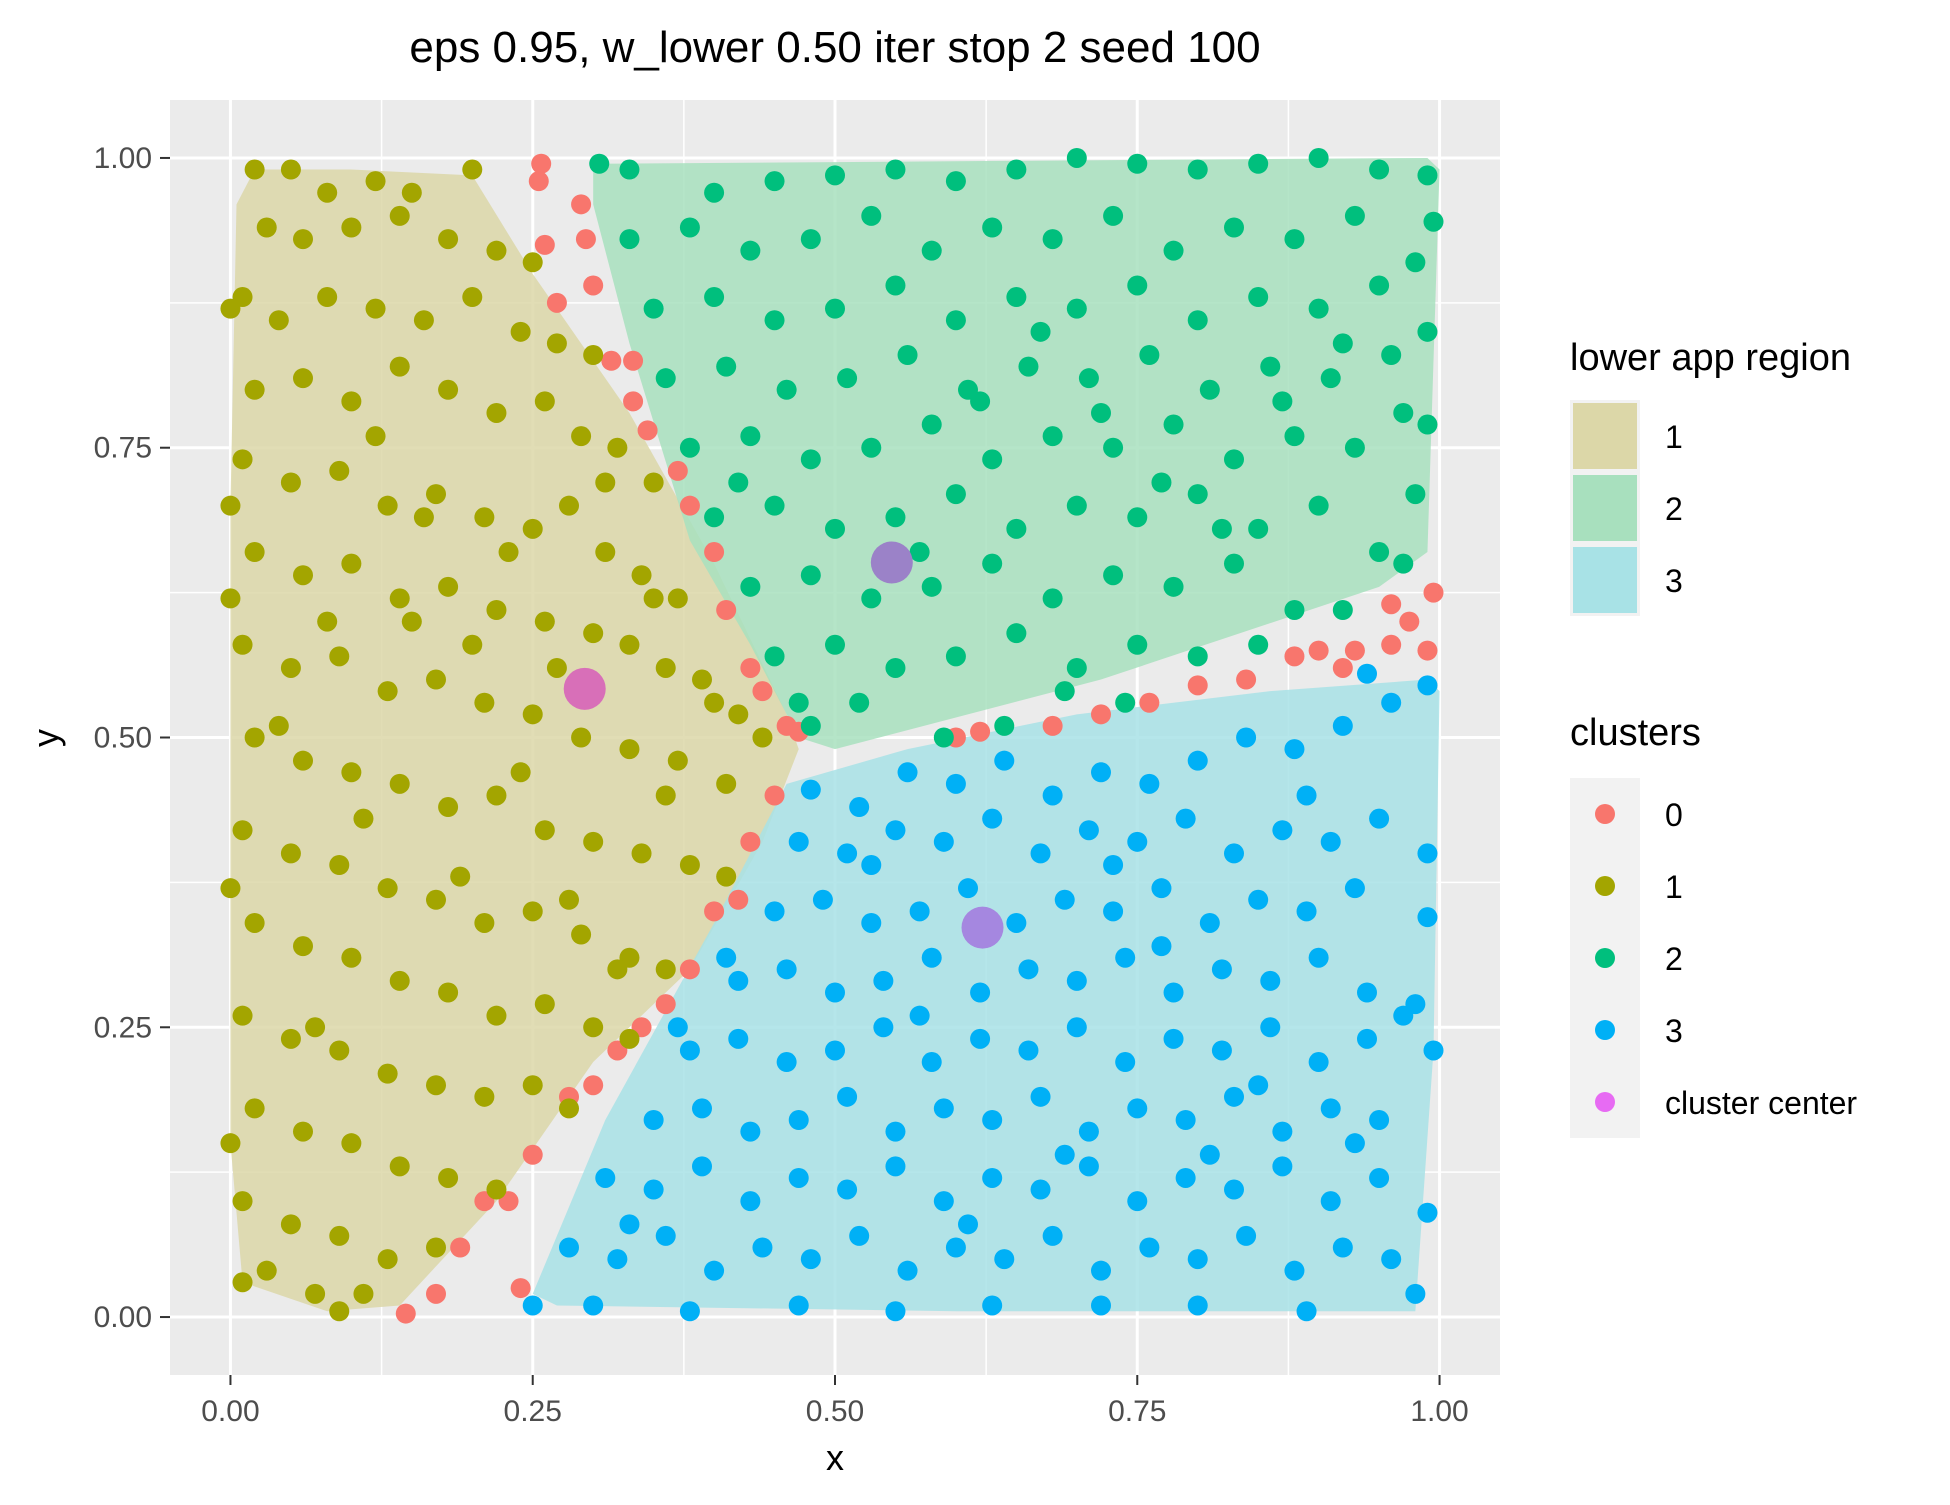  I want to click on cluster-center, so click(982, 927).